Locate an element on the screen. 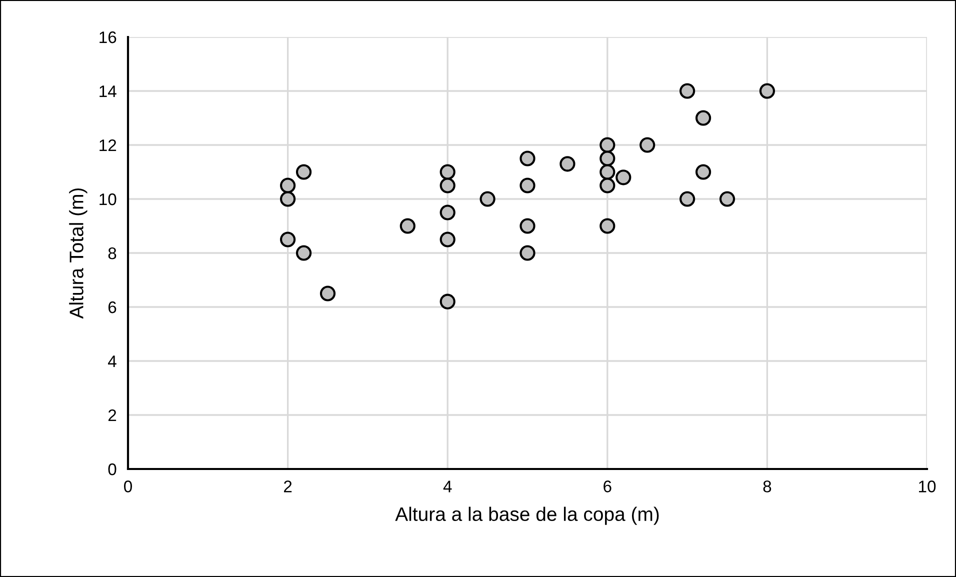 Image resolution: width=956 pixels, height=577 pixels. x-tick-label: 4 is located at coordinates (447, 486).